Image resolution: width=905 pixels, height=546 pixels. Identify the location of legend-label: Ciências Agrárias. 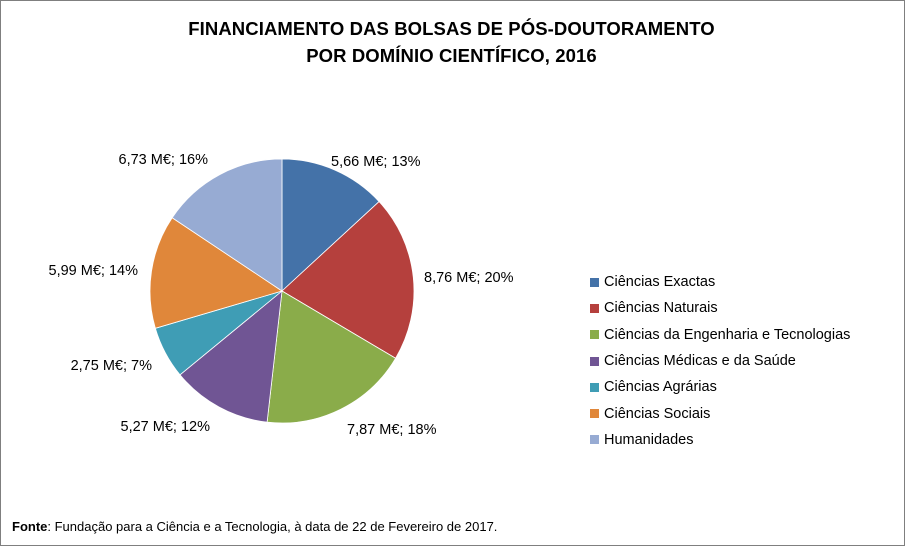
(660, 387).